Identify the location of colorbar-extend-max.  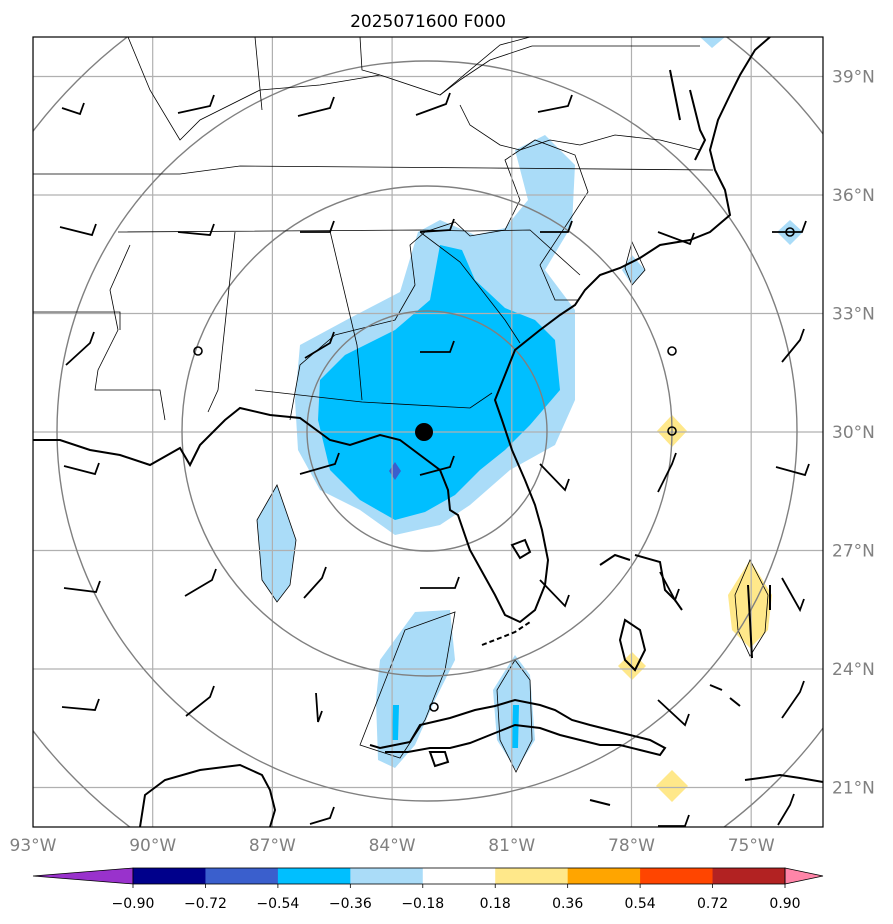
(804, 876).